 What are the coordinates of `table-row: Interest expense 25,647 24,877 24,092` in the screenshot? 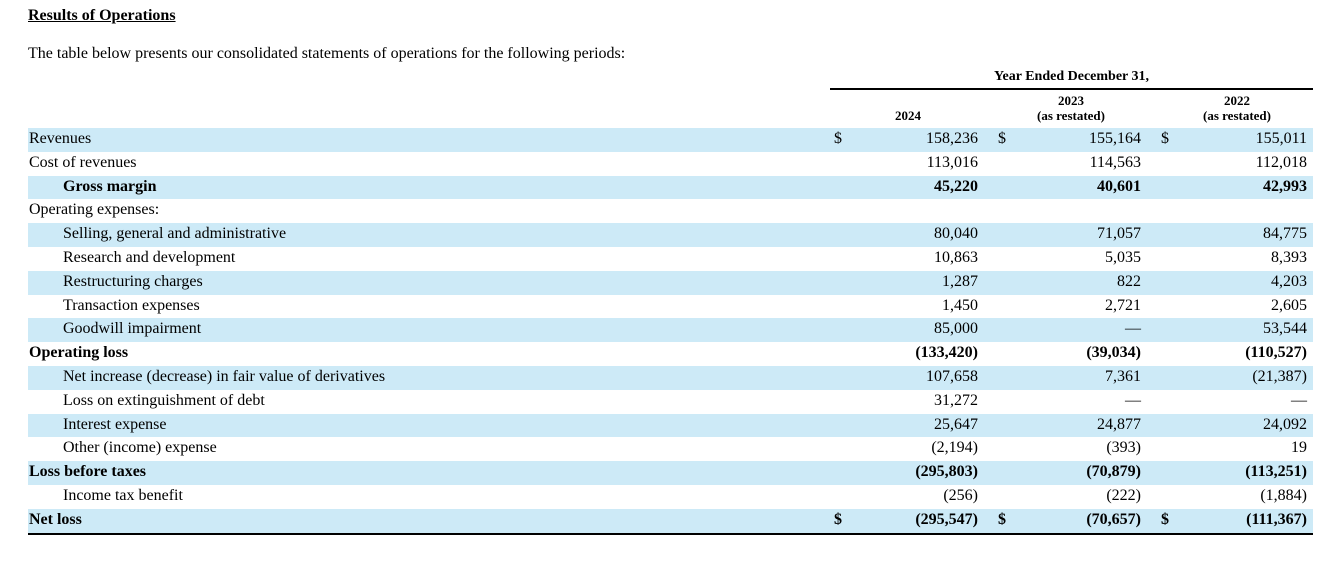 It's located at (670, 425).